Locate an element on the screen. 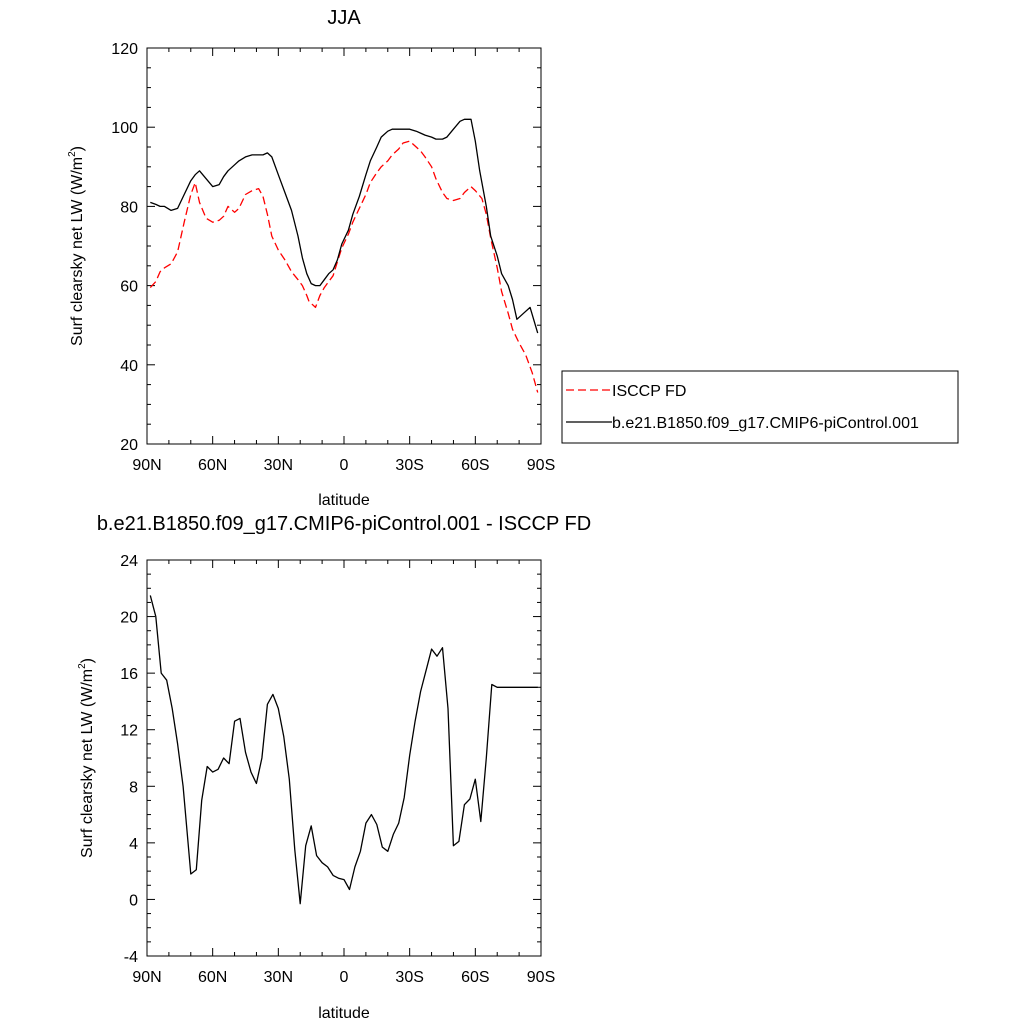 The height and width of the screenshot is (1024, 1024). bottom-chart-x-tick-label-90n: 90N is located at coordinates (146, 977).